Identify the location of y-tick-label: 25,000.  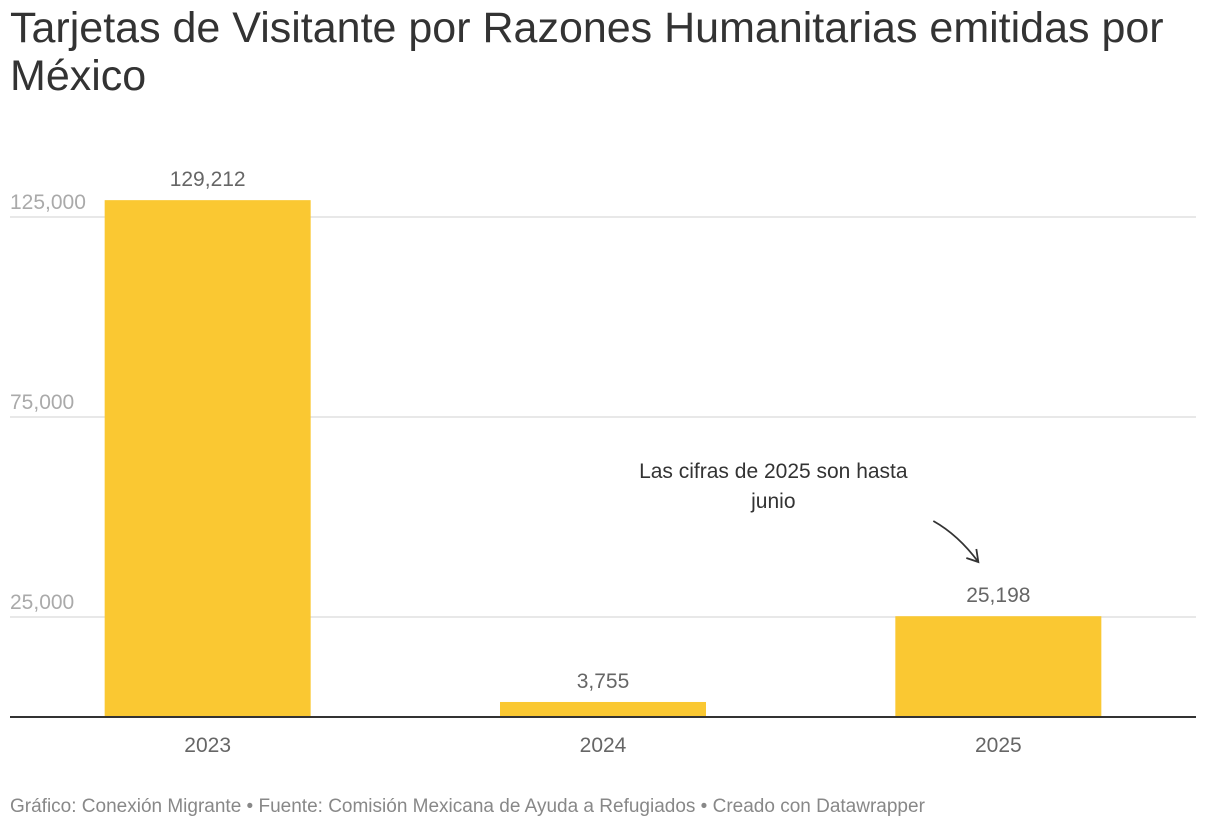
(42, 602).